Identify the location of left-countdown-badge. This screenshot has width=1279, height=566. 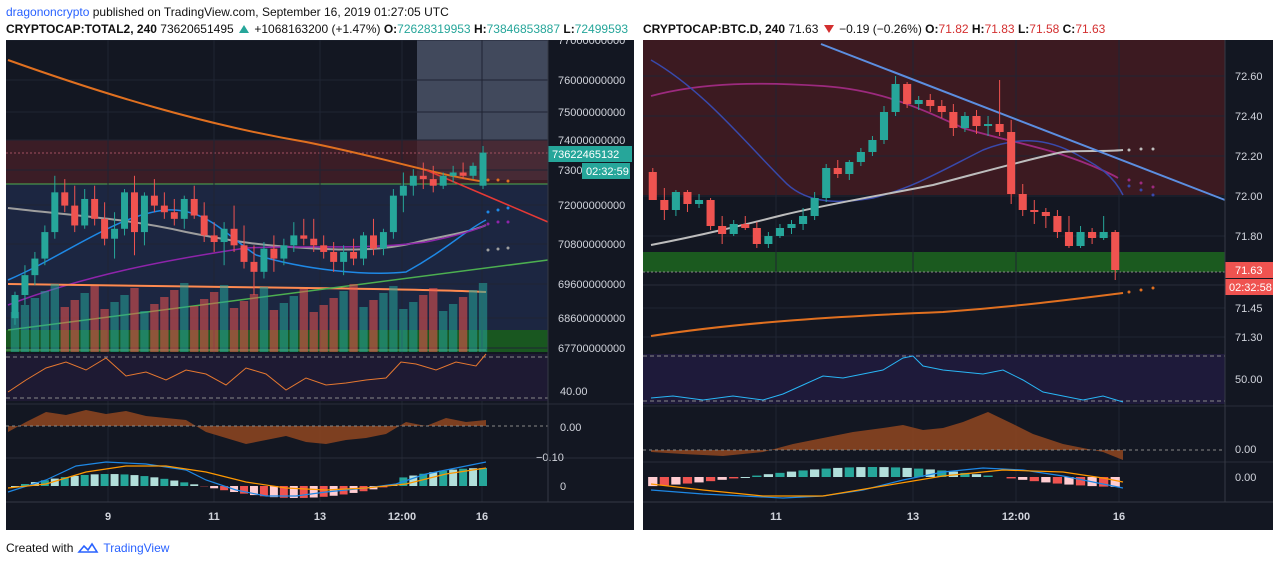
(606, 171).